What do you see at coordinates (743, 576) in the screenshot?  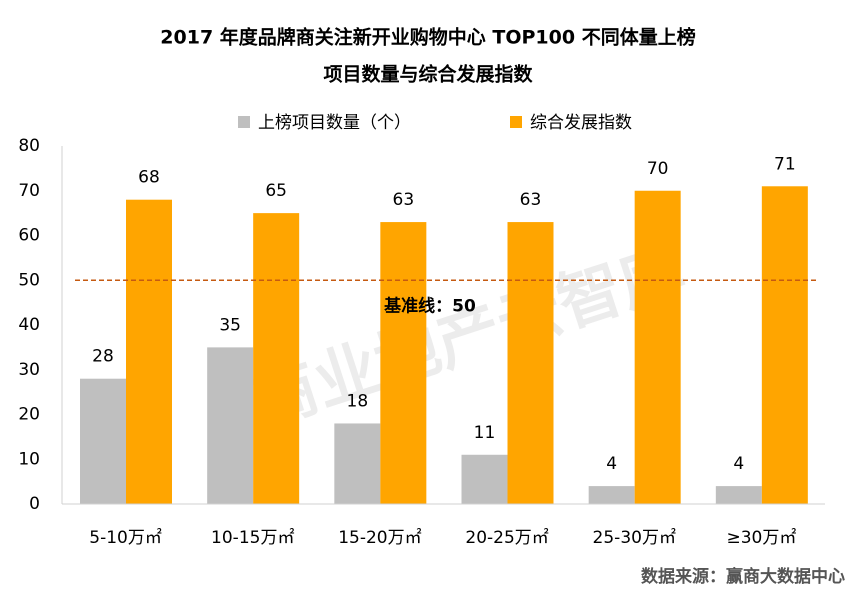 I see `source: 数据来源：赢商大数据中心` at bounding box center [743, 576].